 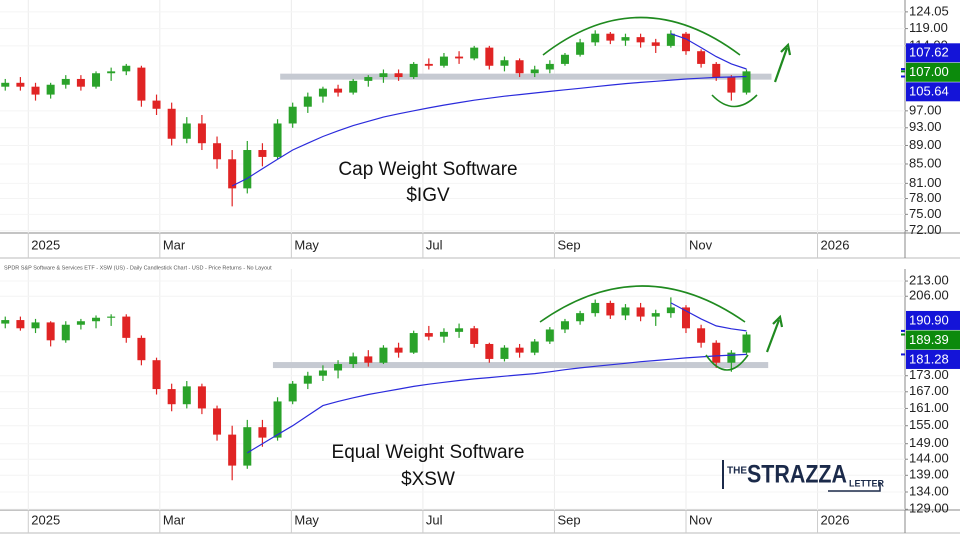 I want to click on y-tick-label: 124.05, so click(x=929, y=10).